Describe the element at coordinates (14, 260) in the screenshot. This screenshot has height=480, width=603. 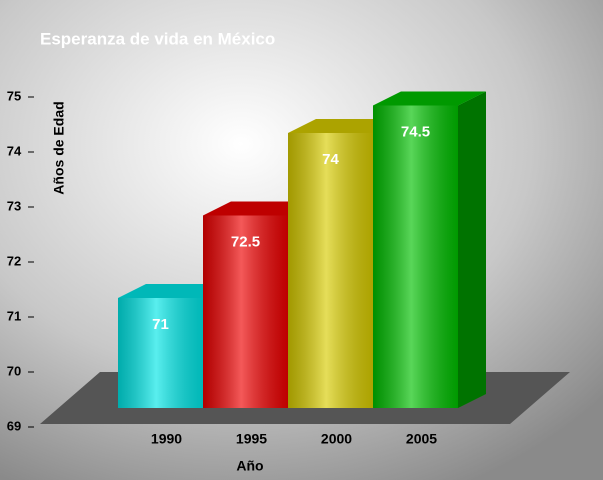
I see `y-tick-label: 72` at that location.